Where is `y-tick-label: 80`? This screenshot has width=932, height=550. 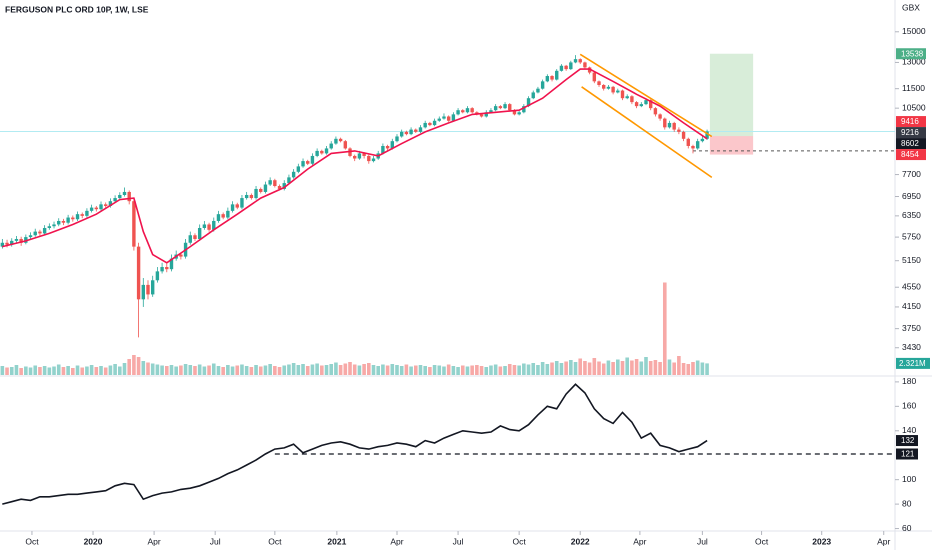
y-tick-label: 80 is located at coordinates (907, 503).